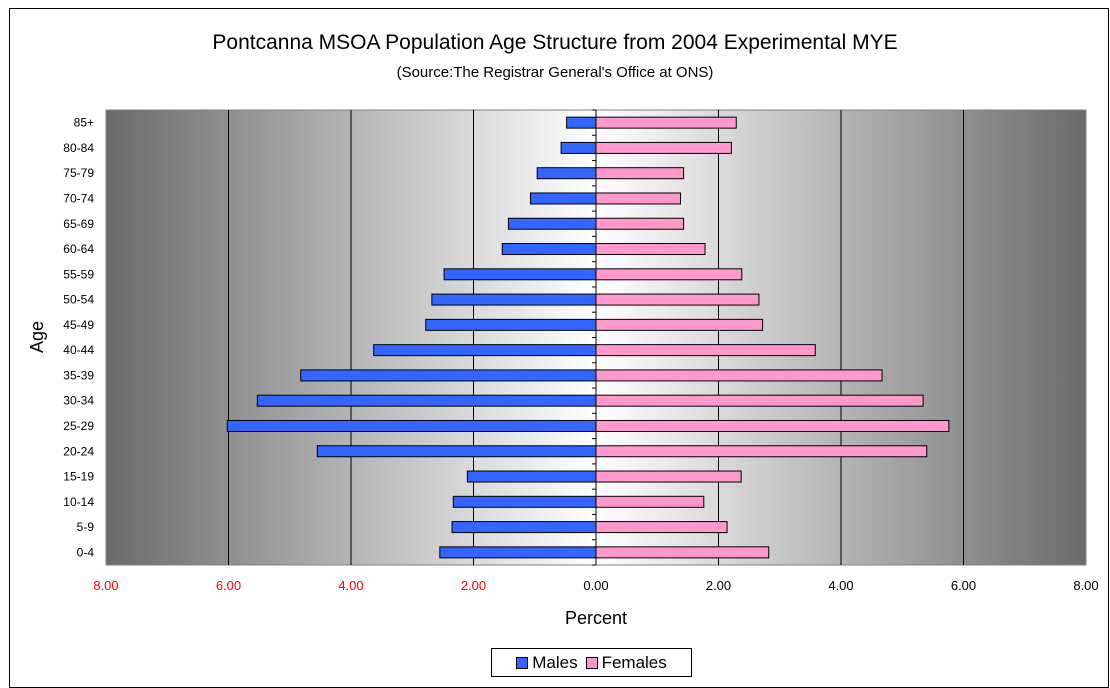 Image resolution: width=1110 pixels, height=688 pixels. What do you see at coordinates (78, 502) in the screenshot?
I see `y-tick-label: 10-14` at bounding box center [78, 502].